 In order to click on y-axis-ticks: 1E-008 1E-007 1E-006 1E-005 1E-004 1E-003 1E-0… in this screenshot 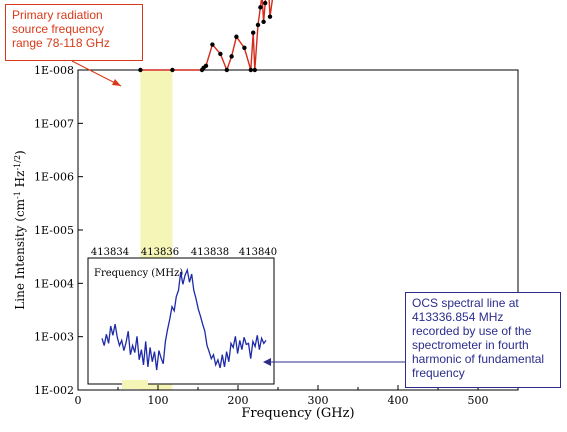, I will do `click(58, 230)`.